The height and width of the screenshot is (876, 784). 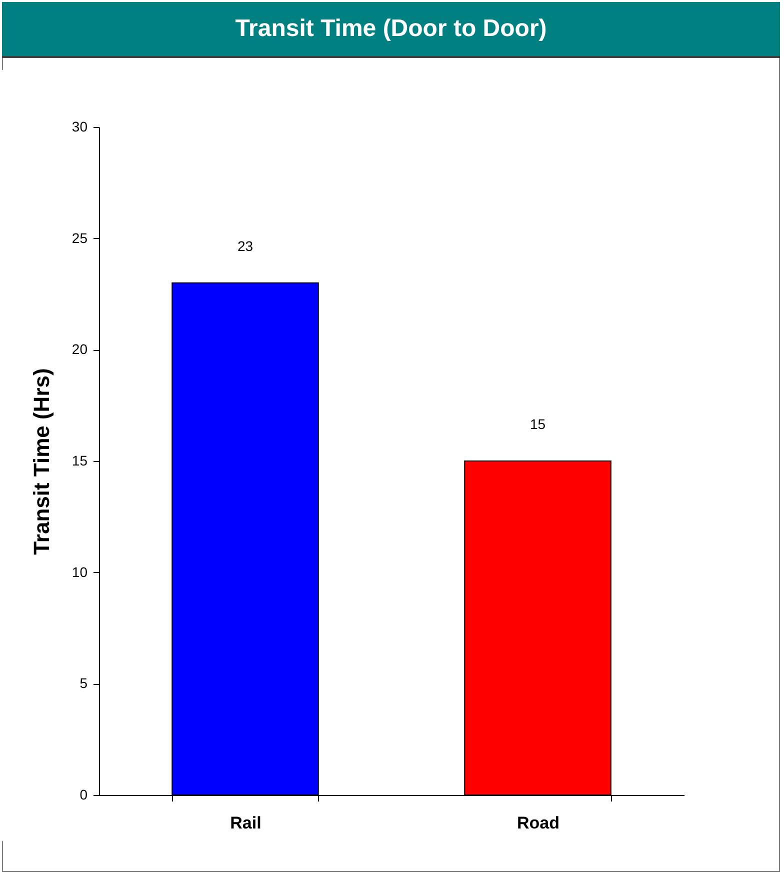 I want to click on y-tick-label: 20, so click(x=80, y=349).